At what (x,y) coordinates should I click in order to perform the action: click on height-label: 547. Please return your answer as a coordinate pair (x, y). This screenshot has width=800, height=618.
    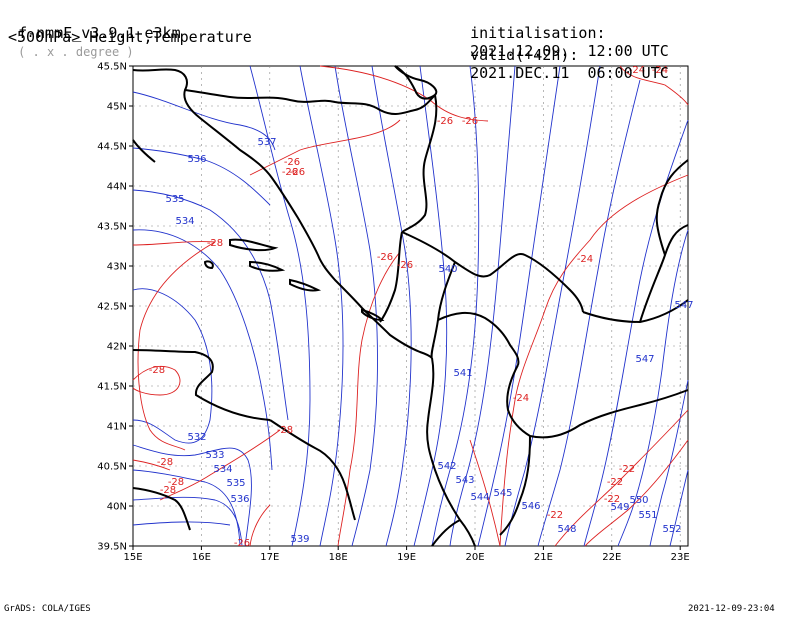
    Looking at the image, I should click on (644, 359).